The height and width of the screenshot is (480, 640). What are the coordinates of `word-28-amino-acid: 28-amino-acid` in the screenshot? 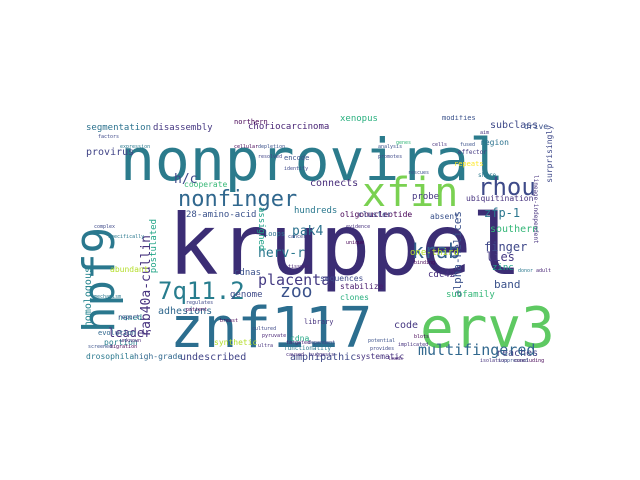 It's located at (221, 215).